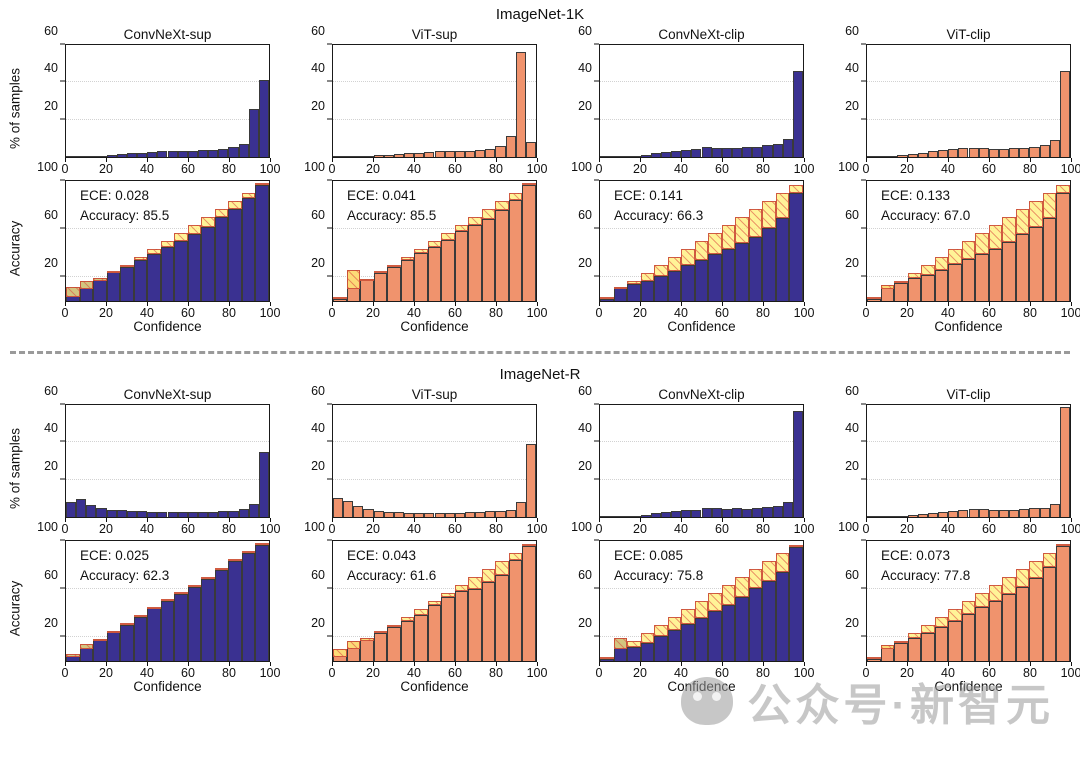 Image resolution: width=1080 pixels, height=759 pixels. Describe the element at coordinates (649, 555) in the screenshot. I see `ece-label: ECE: 0.085` at that location.